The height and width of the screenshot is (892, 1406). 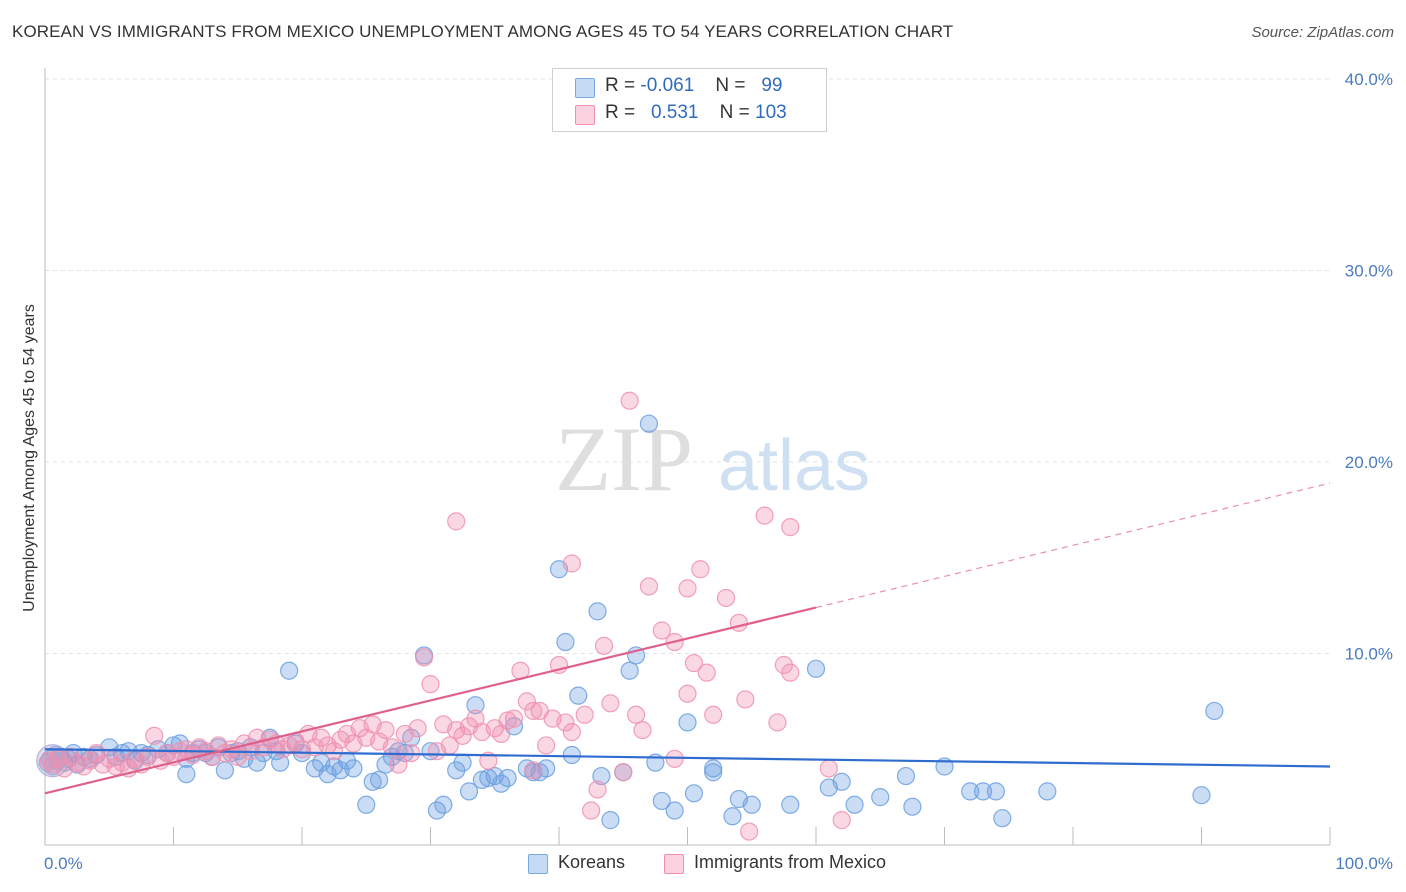 I want to click on series-swatch-mexico, so click(x=674, y=864).